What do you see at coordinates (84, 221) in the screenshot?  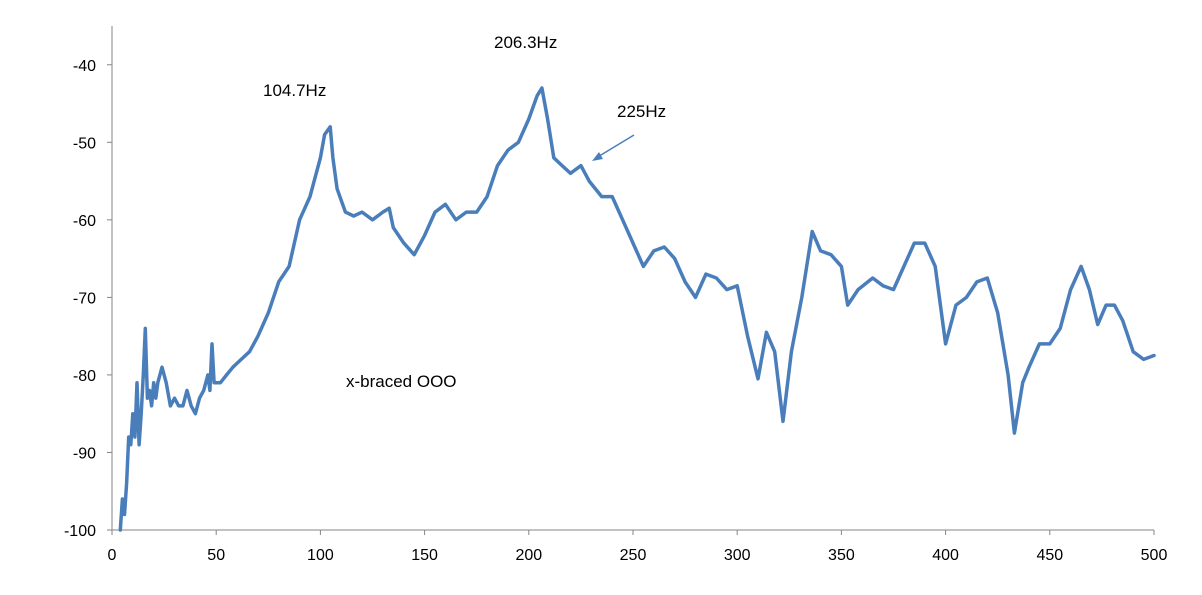 I see `y-tick-label: -60` at bounding box center [84, 221].